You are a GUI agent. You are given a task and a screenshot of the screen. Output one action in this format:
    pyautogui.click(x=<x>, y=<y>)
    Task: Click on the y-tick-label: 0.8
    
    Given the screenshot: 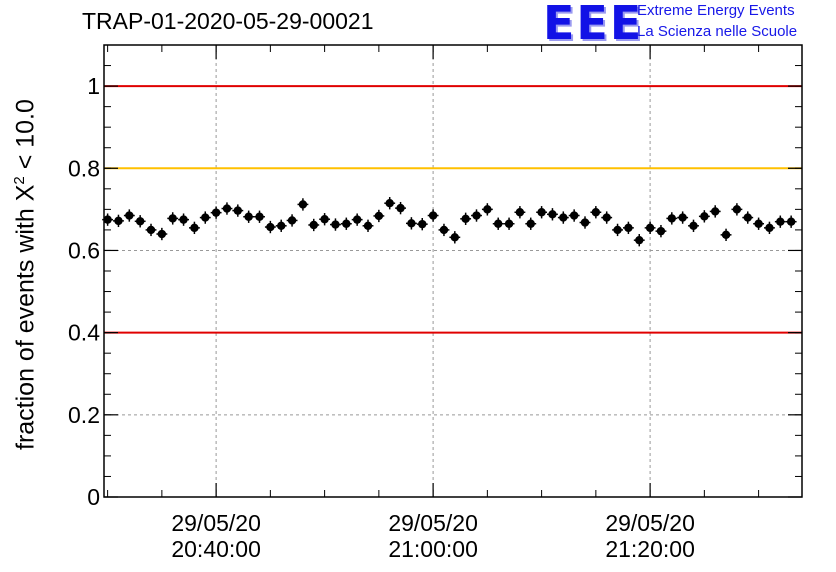 What is the action you would take?
    pyautogui.click(x=84, y=168)
    